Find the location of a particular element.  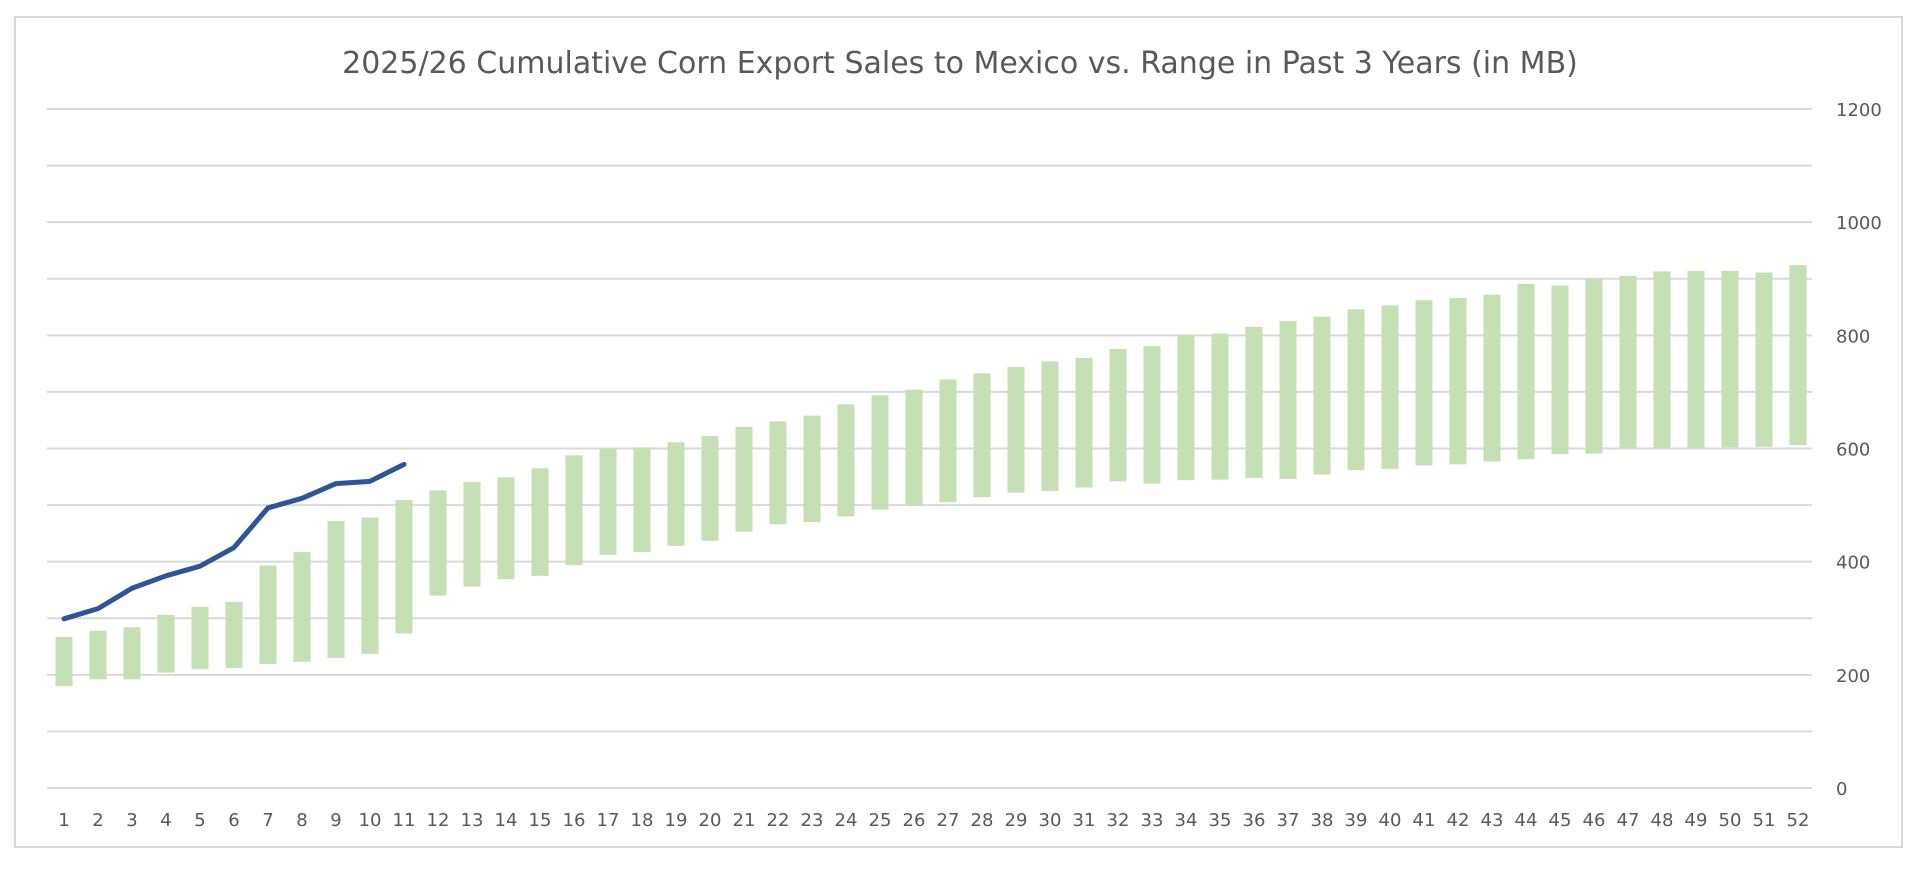

current-year-line is located at coordinates (234, 541).